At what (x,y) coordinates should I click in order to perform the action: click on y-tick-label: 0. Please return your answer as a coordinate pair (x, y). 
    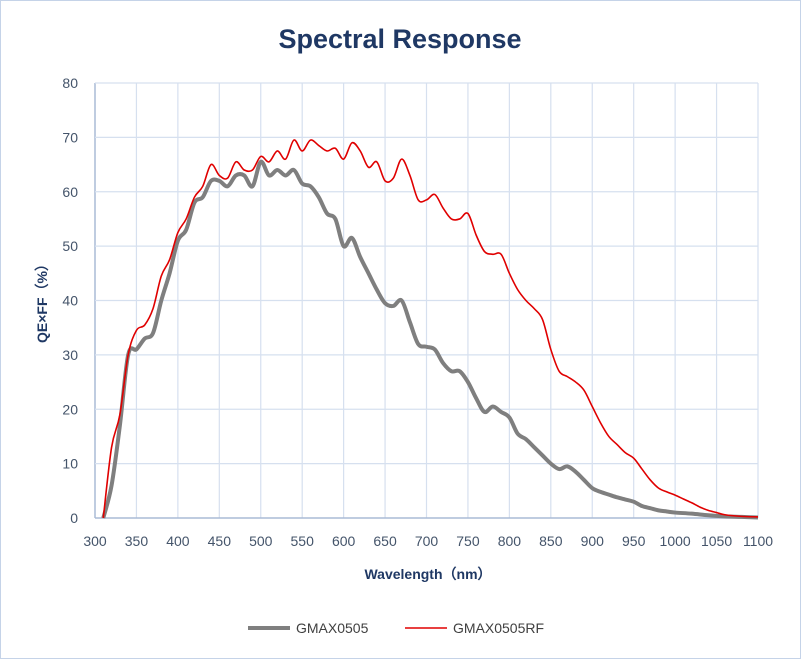
    Looking at the image, I should click on (74, 518).